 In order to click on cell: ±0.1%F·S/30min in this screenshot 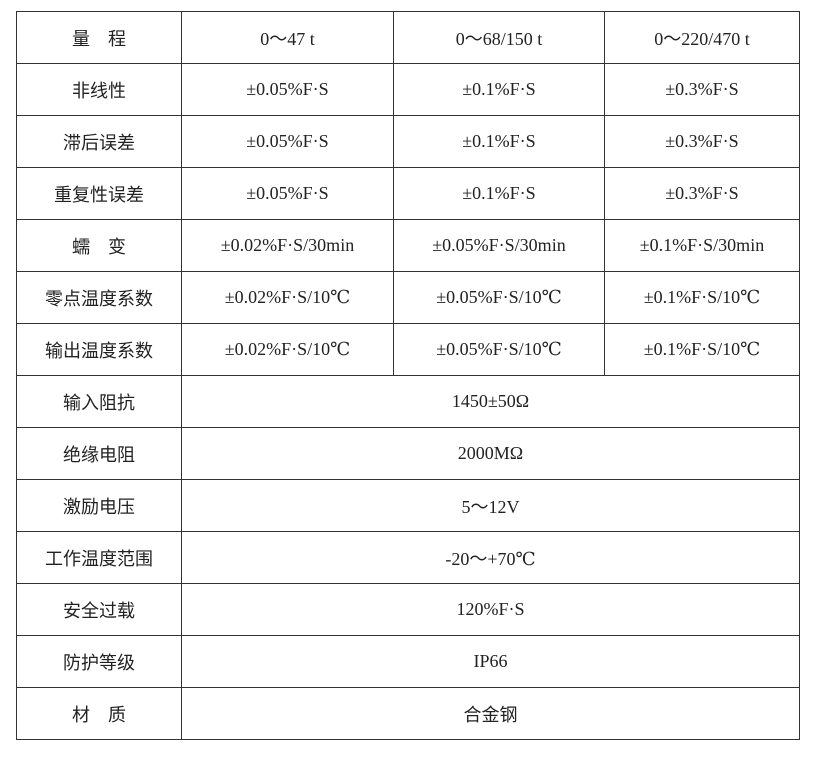, I will do `click(702, 245)`.